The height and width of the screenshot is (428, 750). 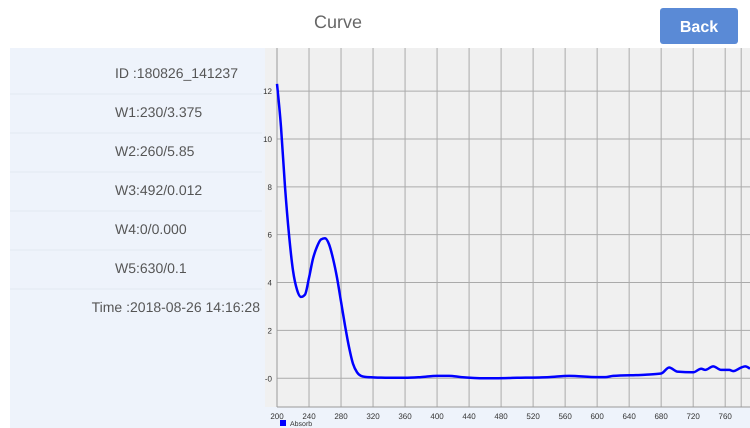 I want to click on y-tick-label: -0, so click(x=268, y=379).